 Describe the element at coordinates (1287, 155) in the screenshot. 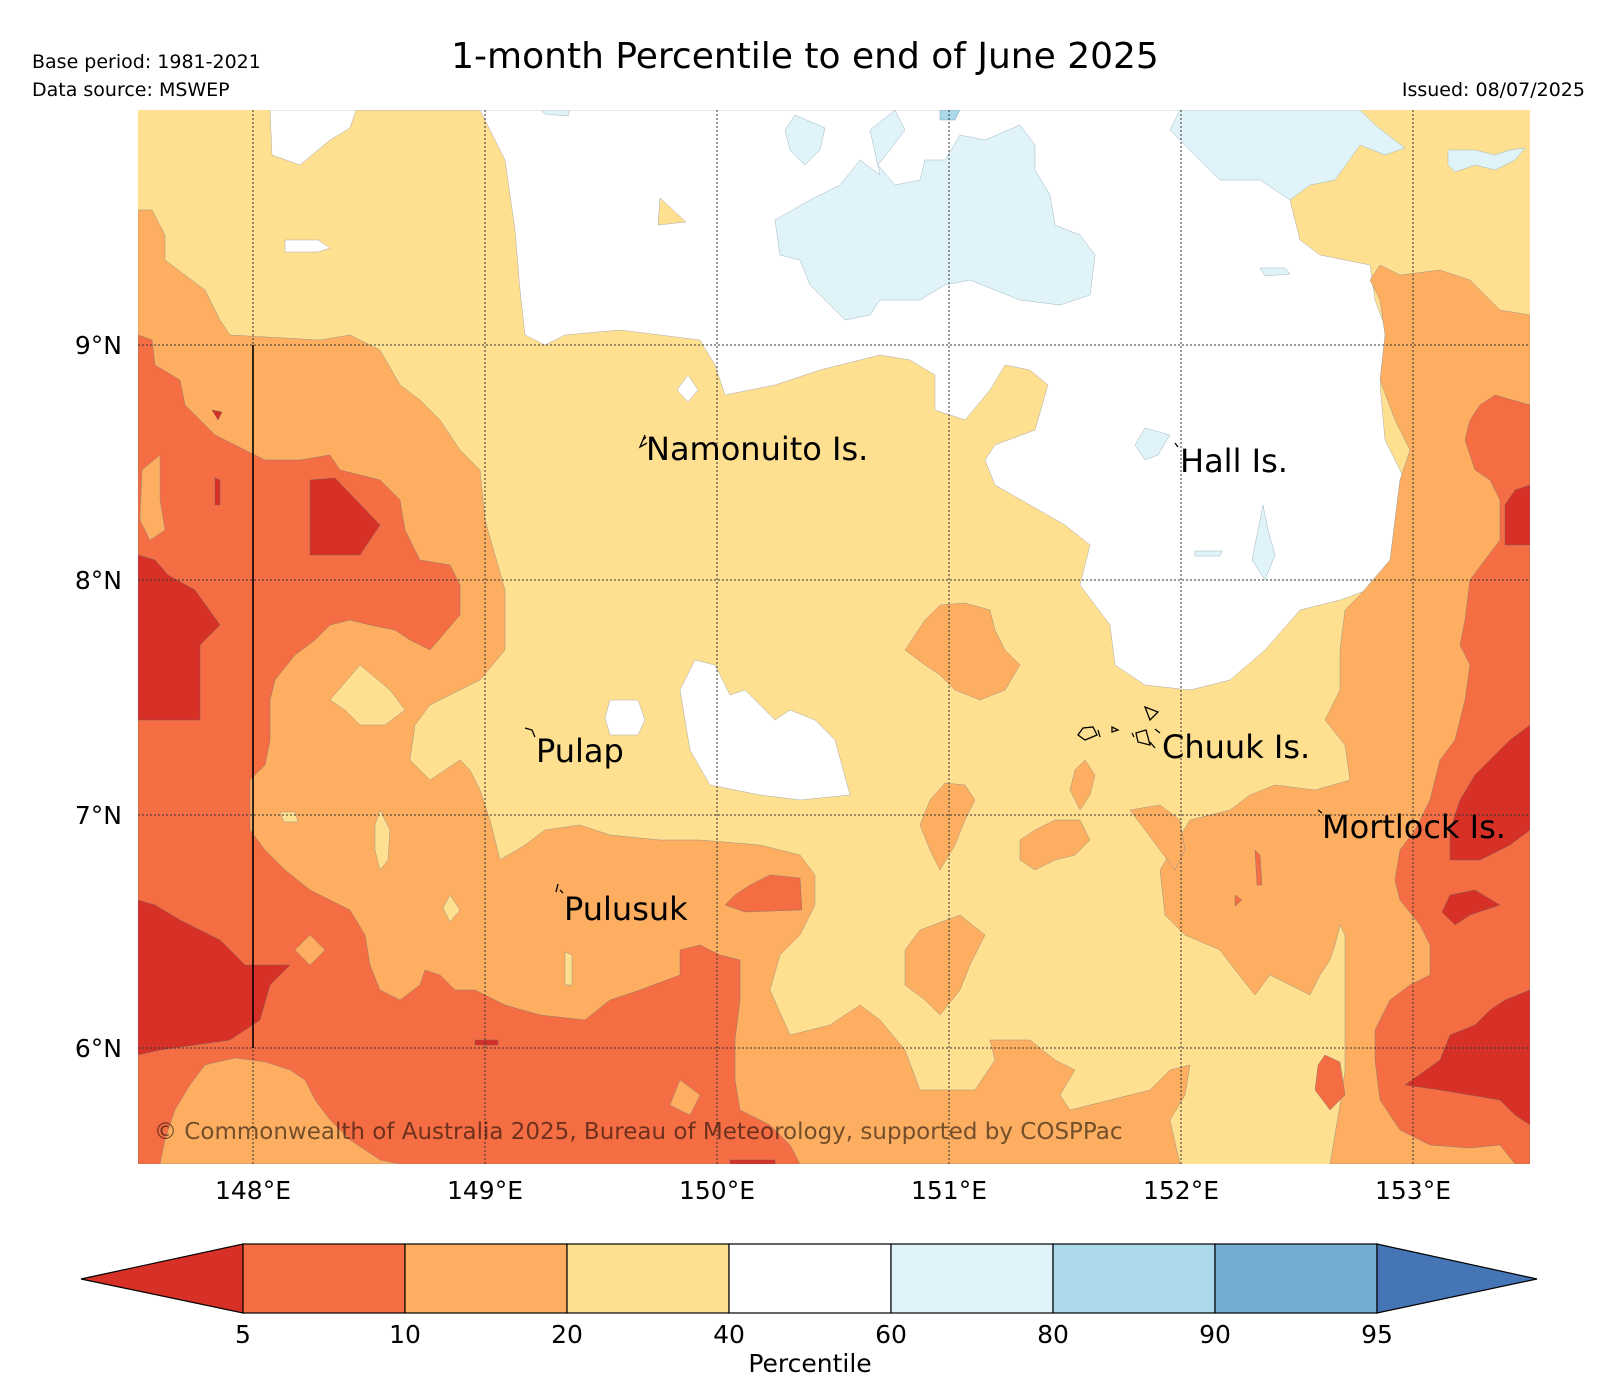

I see `band-60-80-c` at that location.